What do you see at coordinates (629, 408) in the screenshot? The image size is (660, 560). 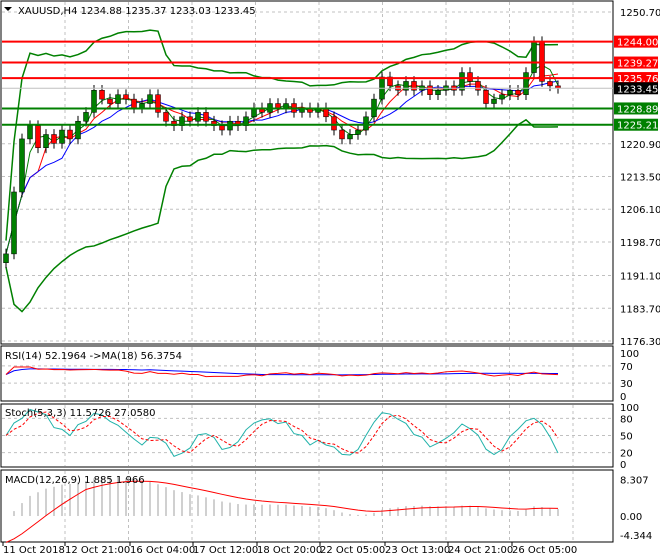 I see `stoch-tick: 100` at bounding box center [629, 408].